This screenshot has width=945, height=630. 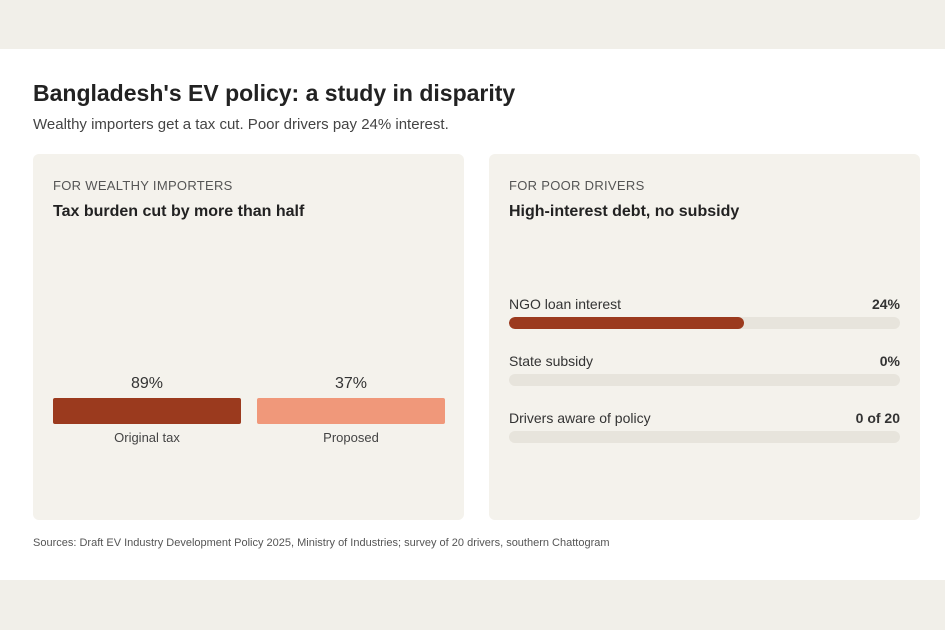 I want to click on metric-value: 24%, so click(x=885, y=304).